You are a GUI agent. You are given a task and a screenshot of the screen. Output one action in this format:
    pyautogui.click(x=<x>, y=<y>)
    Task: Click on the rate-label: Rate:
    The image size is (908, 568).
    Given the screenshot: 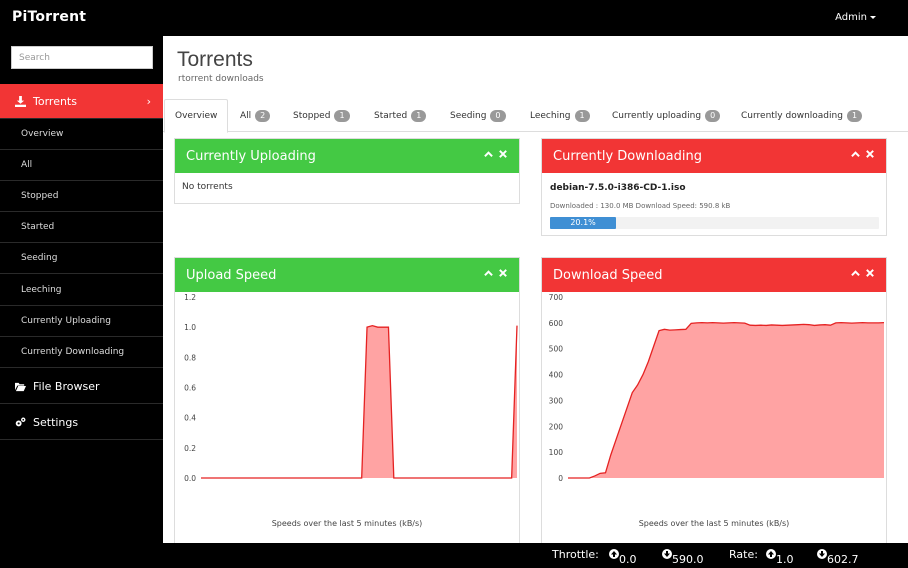 What is the action you would take?
    pyautogui.click(x=743, y=554)
    